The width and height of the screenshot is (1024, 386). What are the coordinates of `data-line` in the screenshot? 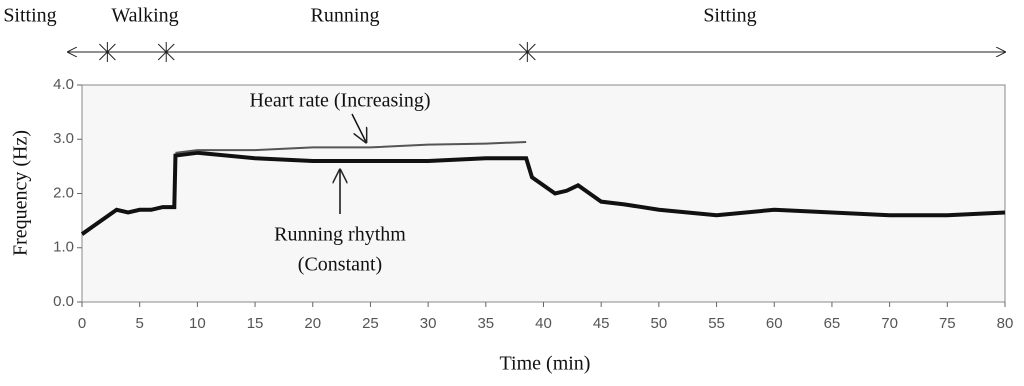 It's located at (351, 147).